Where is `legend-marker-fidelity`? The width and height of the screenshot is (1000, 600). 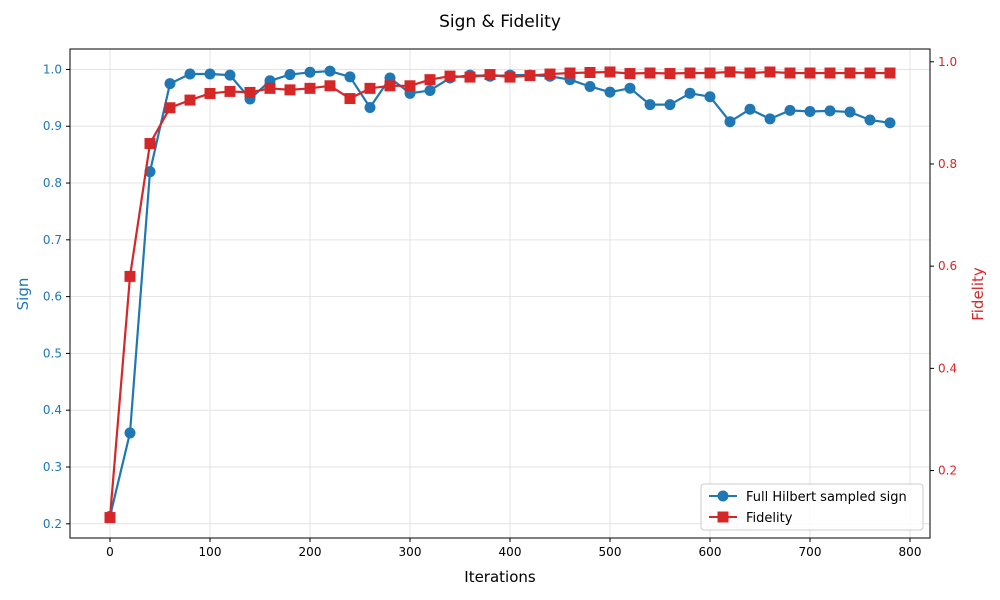 legend-marker-fidelity is located at coordinates (723, 517).